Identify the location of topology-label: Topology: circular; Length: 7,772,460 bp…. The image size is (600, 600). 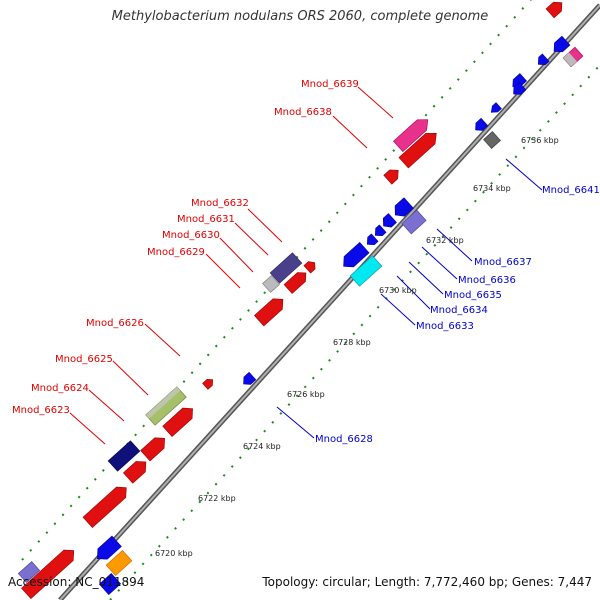
(427, 582).